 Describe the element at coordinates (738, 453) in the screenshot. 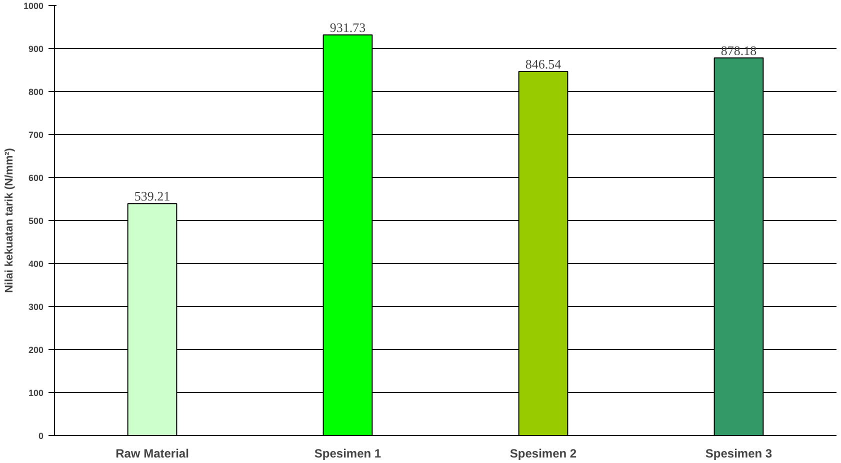

I see `x-tick-label: Spesimen 3` at that location.